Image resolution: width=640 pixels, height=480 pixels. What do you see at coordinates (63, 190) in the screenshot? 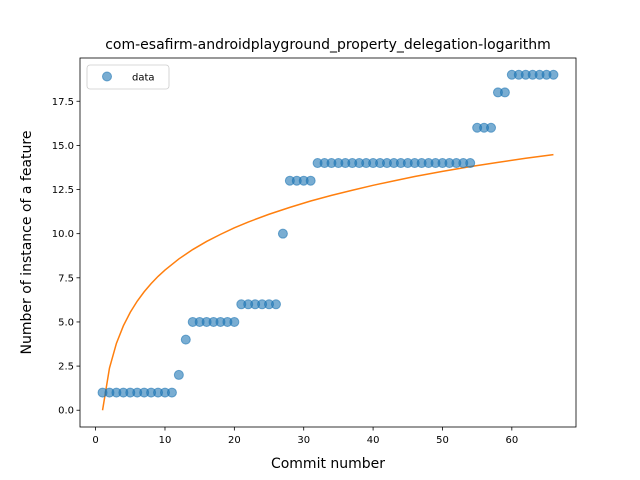
I see `y-tick-label: 12.5` at bounding box center [63, 190].